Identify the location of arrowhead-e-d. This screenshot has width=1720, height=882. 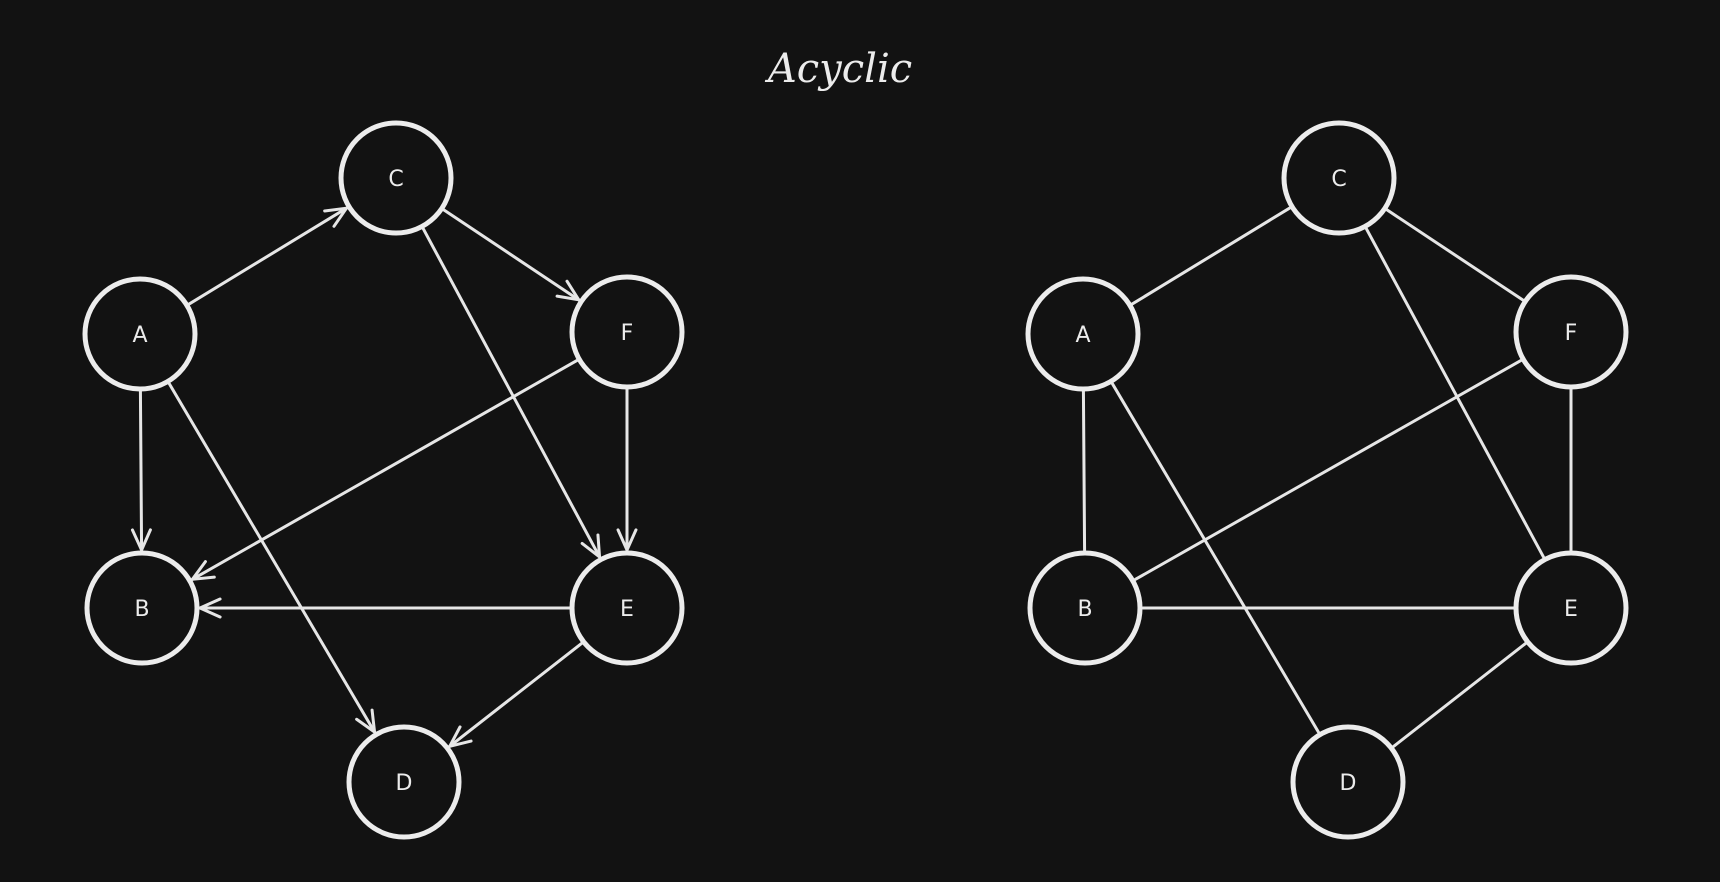
(460, 736).